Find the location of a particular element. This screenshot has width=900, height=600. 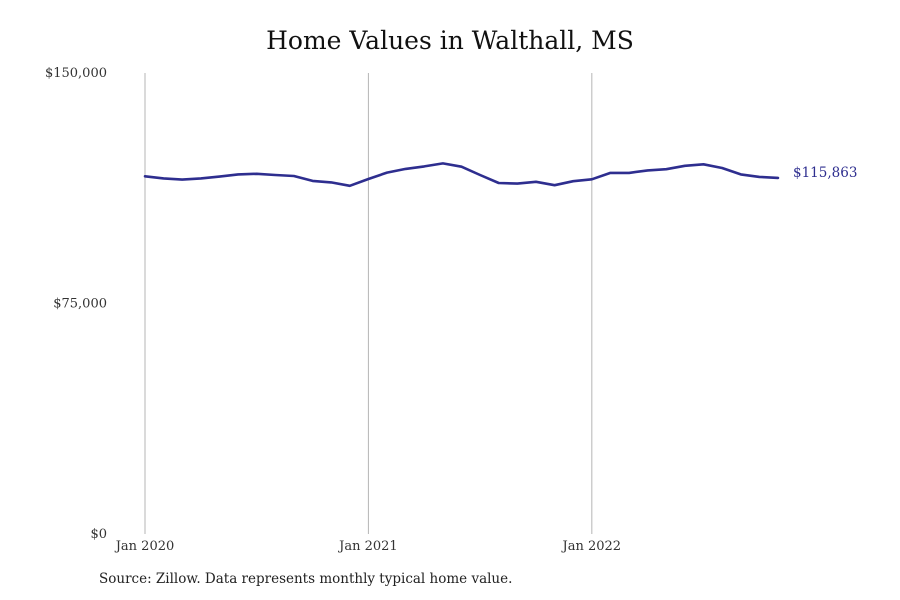

chart-title: Home Values in Walthall, MS is located at coordinates (450, 40).